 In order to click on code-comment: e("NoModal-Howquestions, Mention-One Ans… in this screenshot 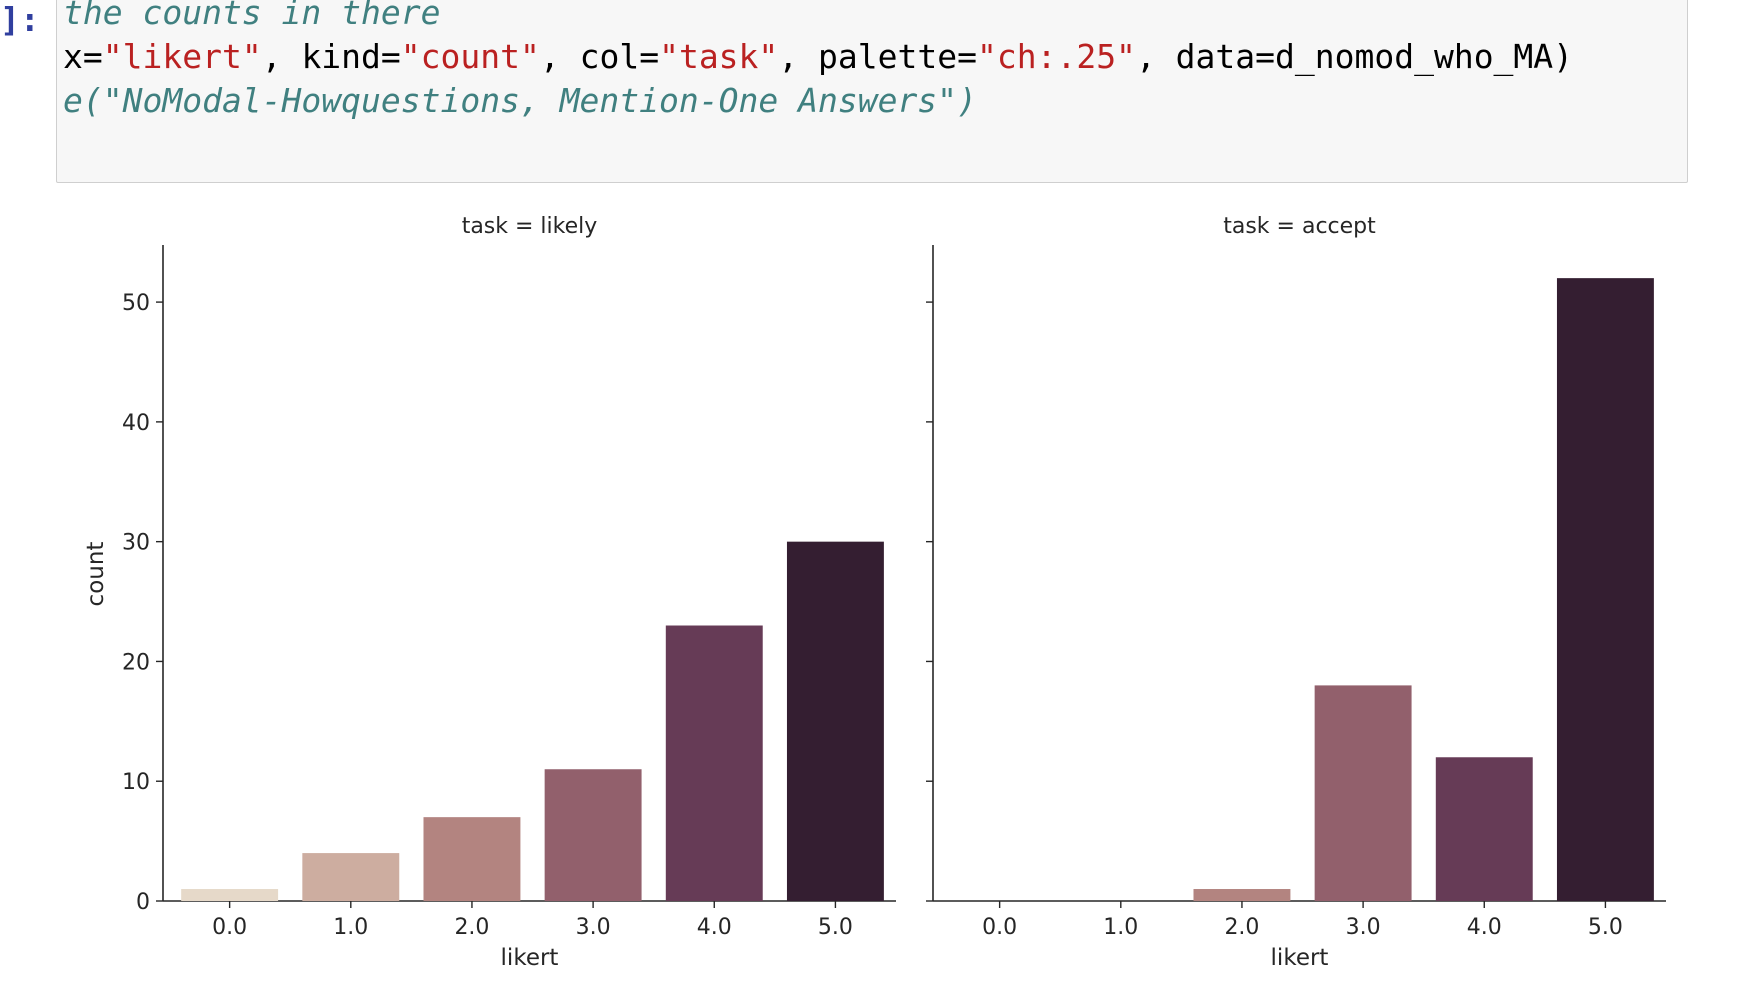, I will do `click(520, 100)`.